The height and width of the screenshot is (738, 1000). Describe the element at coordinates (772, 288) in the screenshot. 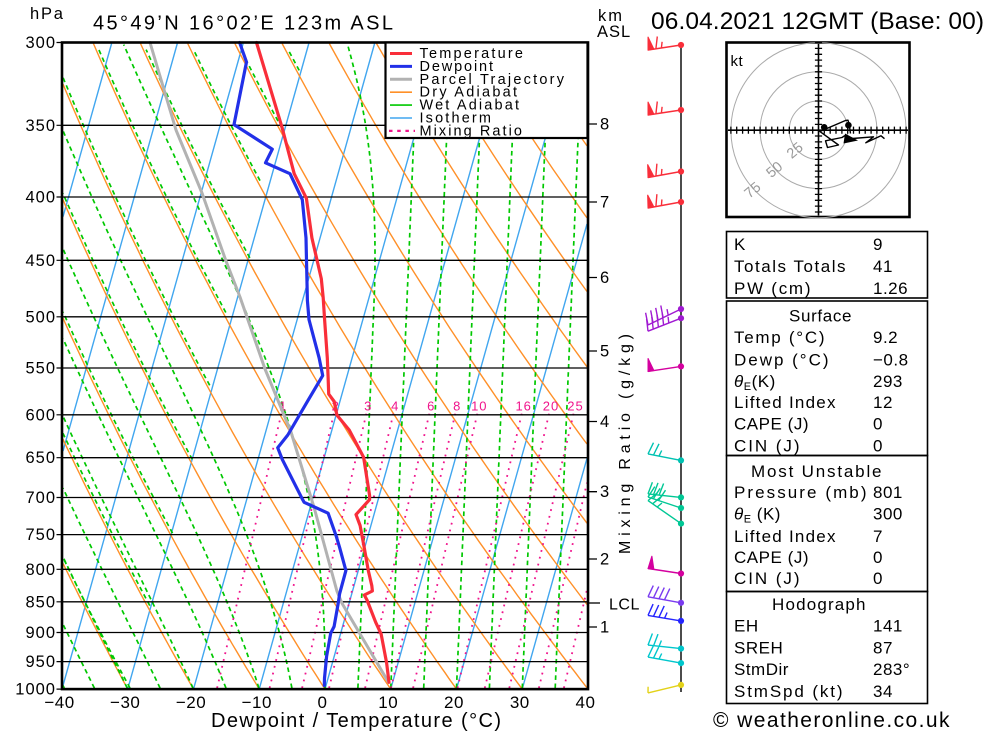

I see `svg-text: PW (cm)` at that location.